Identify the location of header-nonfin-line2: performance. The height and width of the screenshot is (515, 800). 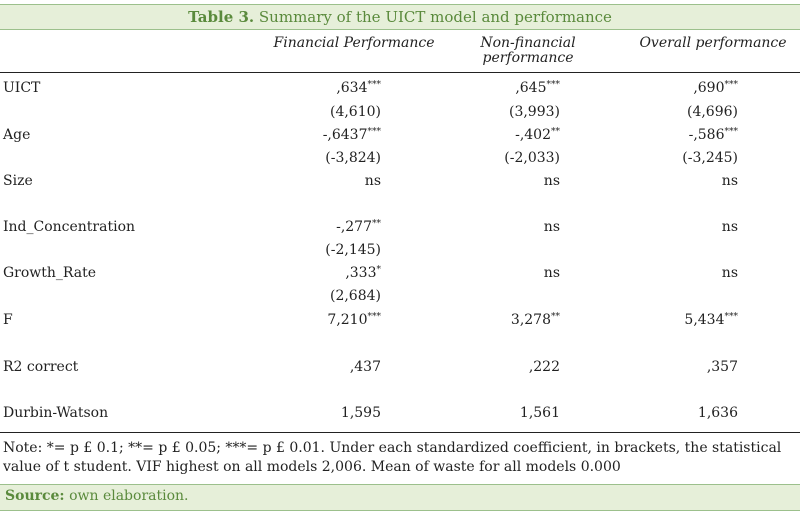
(528, 58).